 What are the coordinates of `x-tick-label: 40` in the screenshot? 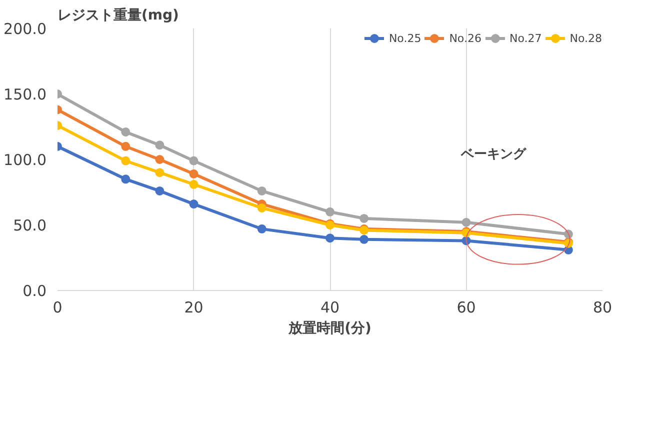 It's located at (330, 307).